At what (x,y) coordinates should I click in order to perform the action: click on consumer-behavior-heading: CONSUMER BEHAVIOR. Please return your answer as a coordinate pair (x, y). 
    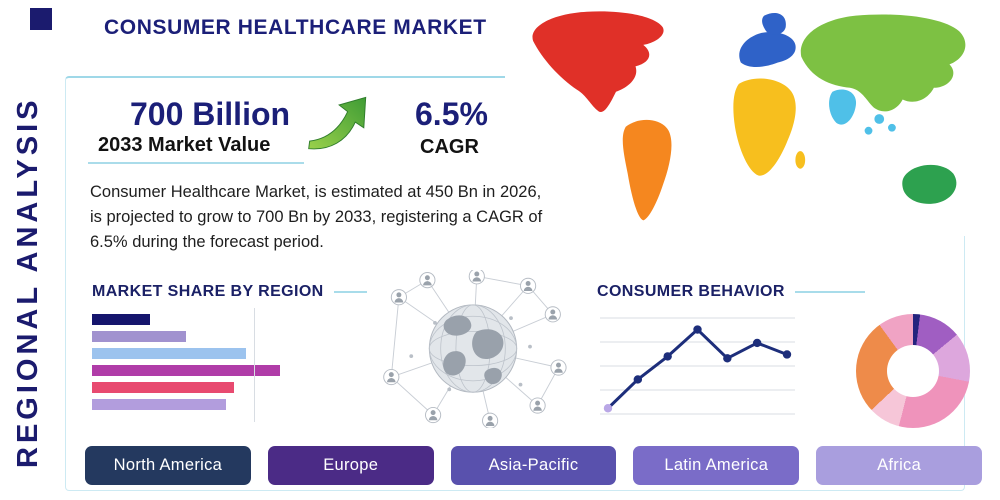
    Looking at the image, I should click on (731, 292).